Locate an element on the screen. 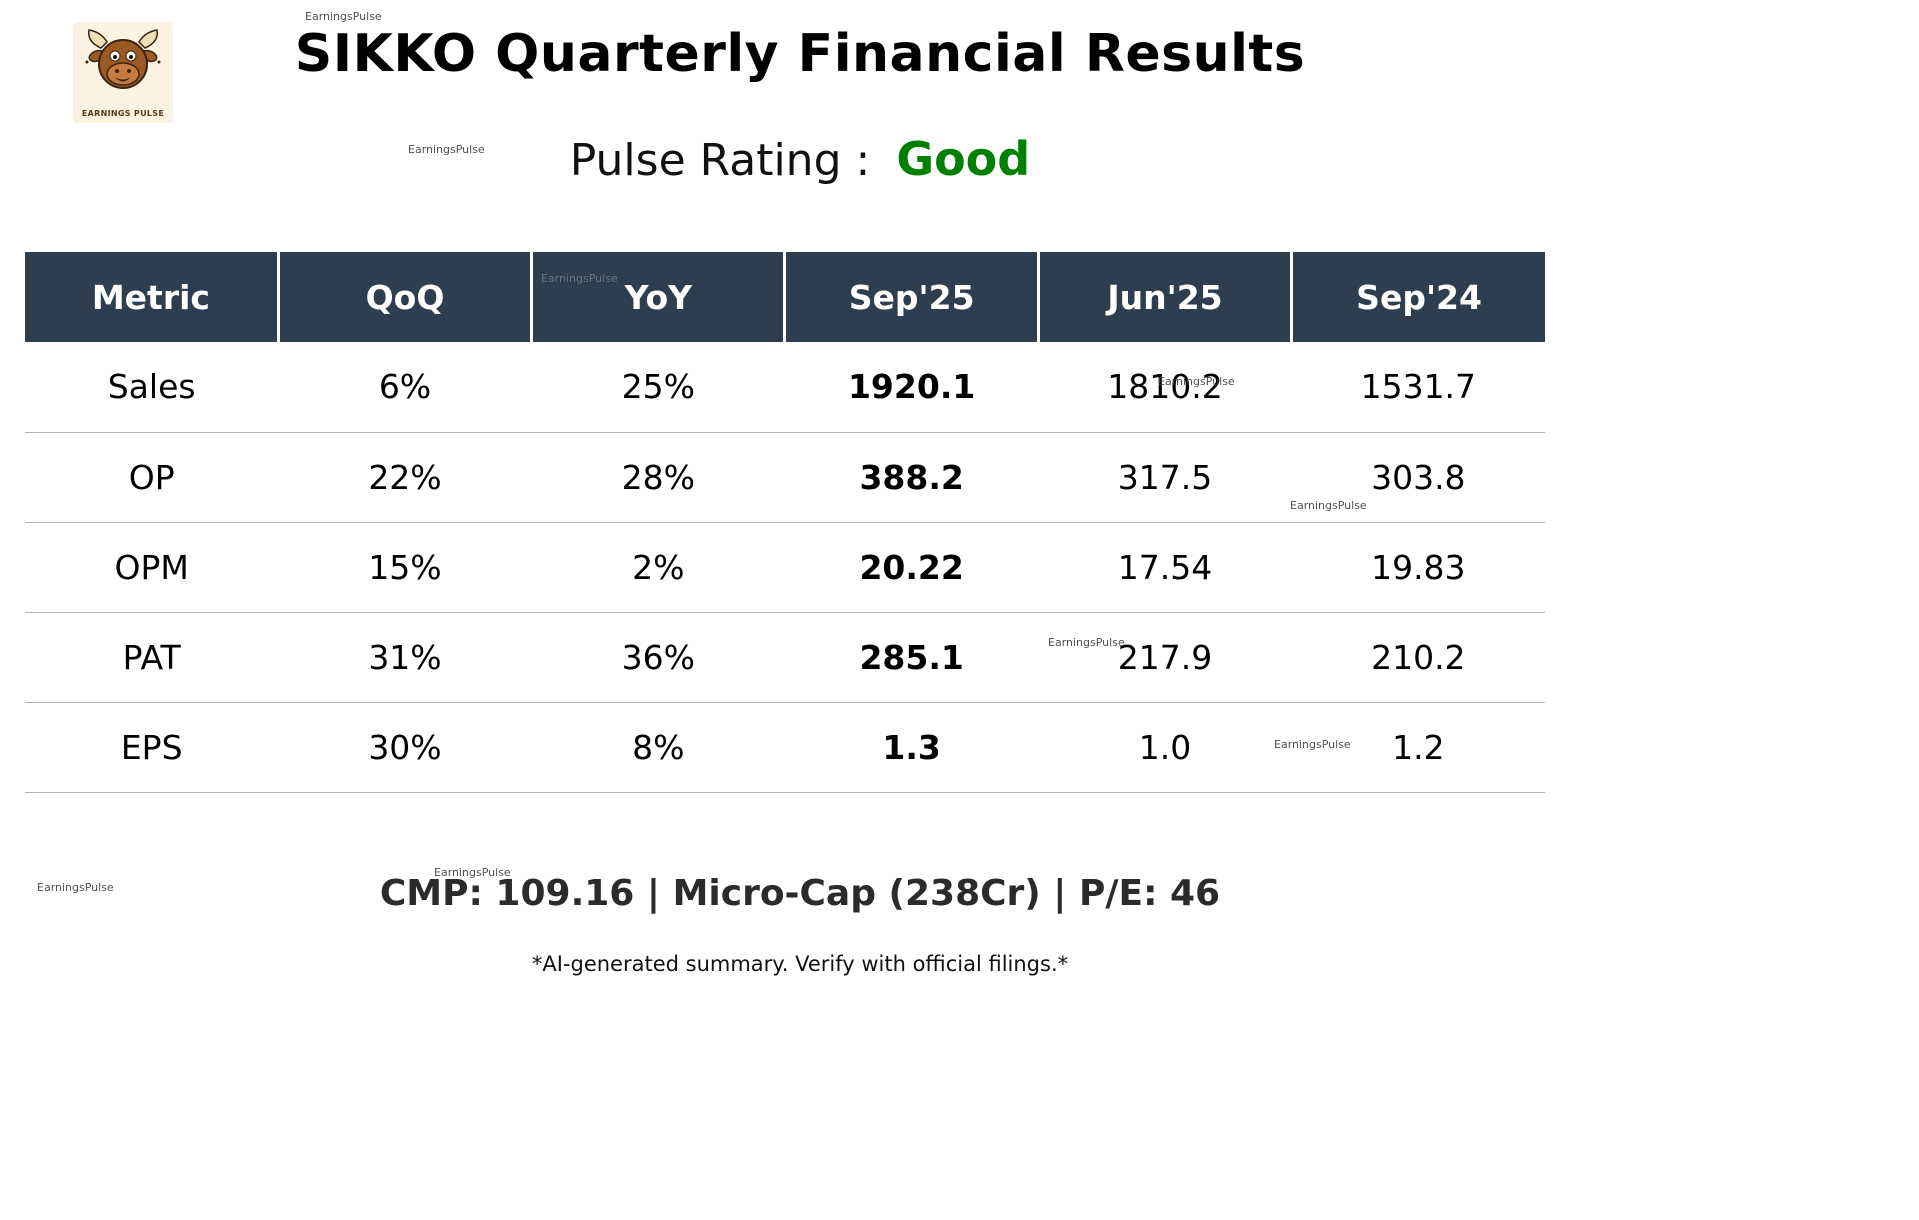 The width and height of the screenshot is (1919, 1220). col-header-sep25: Sep'25 is located at coordinates (912, 297).